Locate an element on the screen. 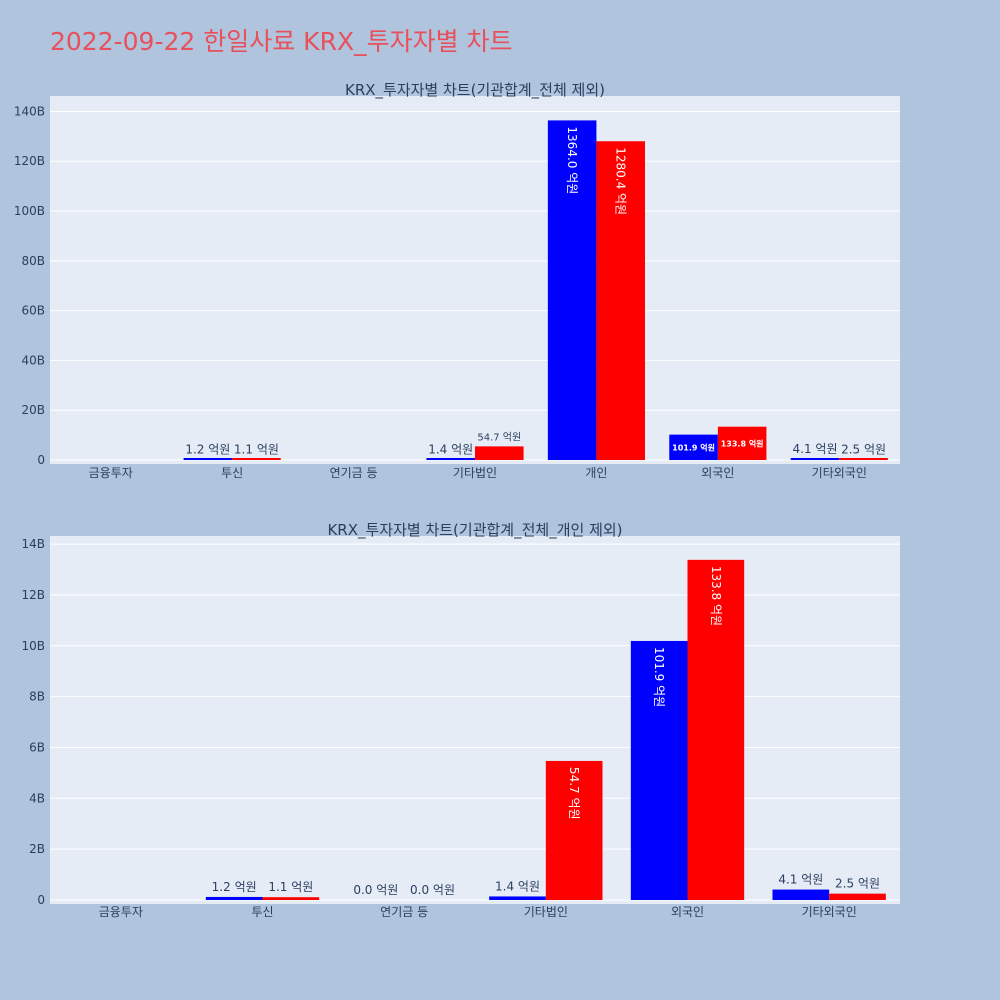 The image size is (1000, 1000). y-tick-label: 12B is located at coordinates (33, 595).